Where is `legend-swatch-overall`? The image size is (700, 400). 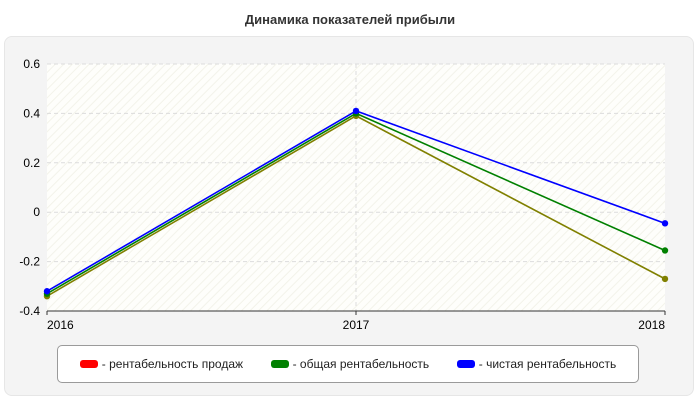
legend-swatch-overall is located at coordinates (279, 364).